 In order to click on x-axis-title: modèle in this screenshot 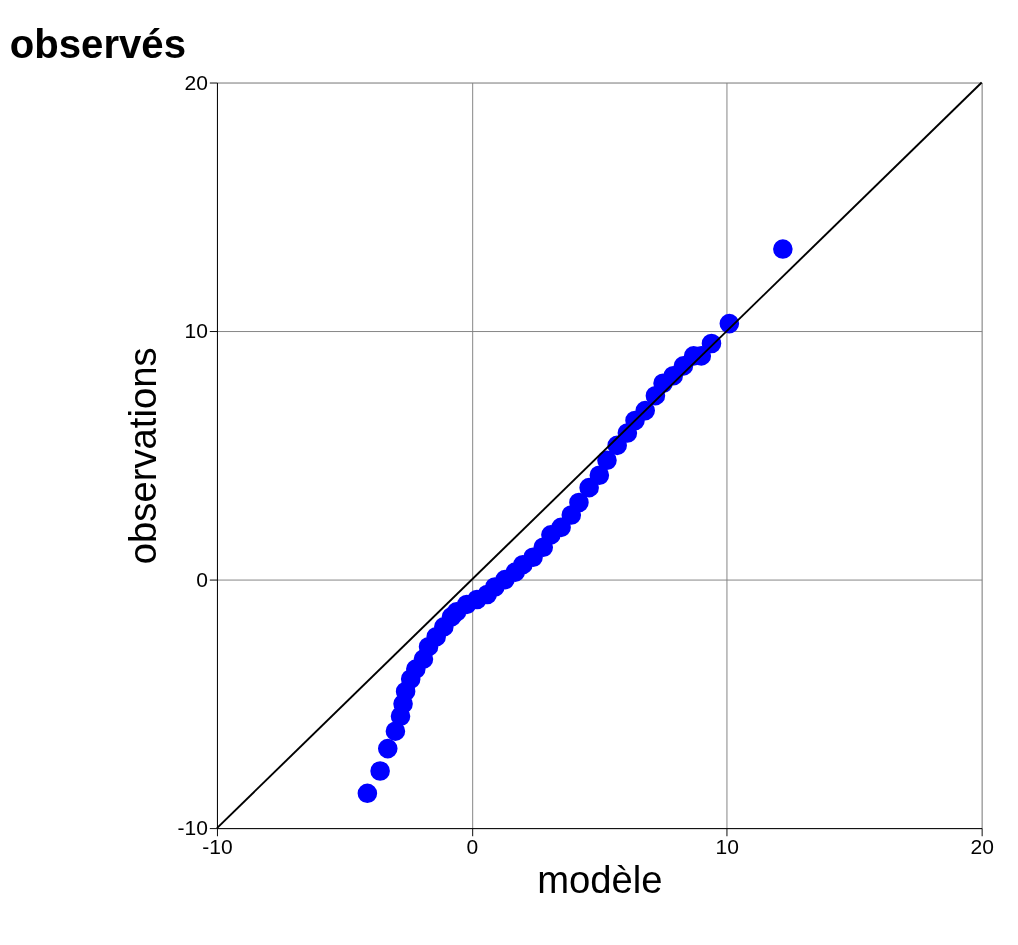, I will do `click(600, 879)`.